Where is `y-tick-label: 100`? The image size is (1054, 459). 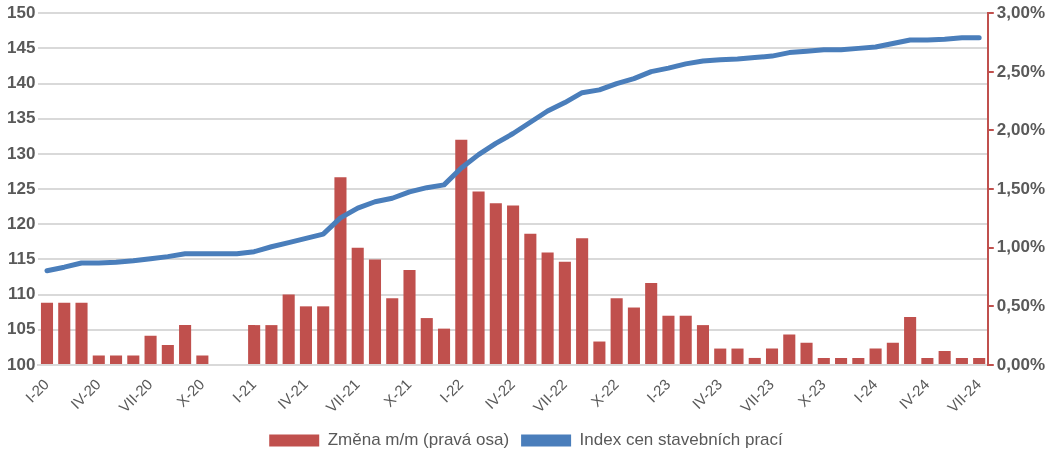
y-tick-label: 100 is located at coordinates (21, 364).